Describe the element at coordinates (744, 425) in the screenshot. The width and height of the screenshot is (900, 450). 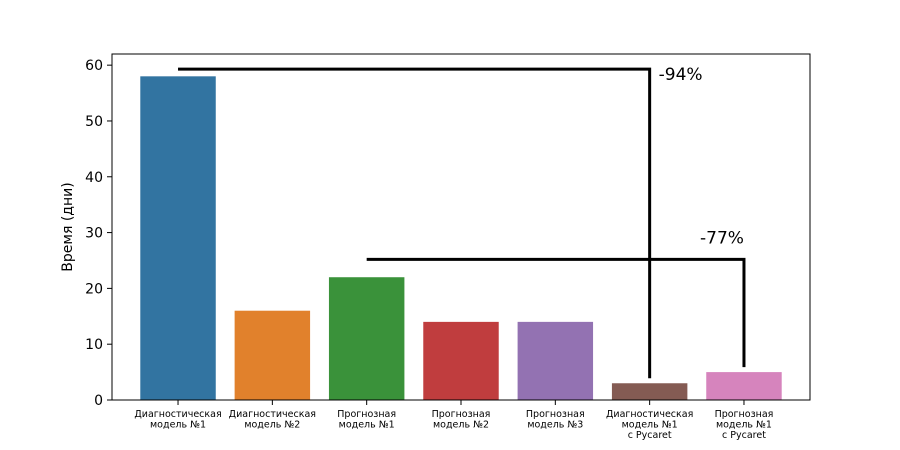
I see `x-tick-label: Прогнозная модель №1 с Pycaret` at that location.